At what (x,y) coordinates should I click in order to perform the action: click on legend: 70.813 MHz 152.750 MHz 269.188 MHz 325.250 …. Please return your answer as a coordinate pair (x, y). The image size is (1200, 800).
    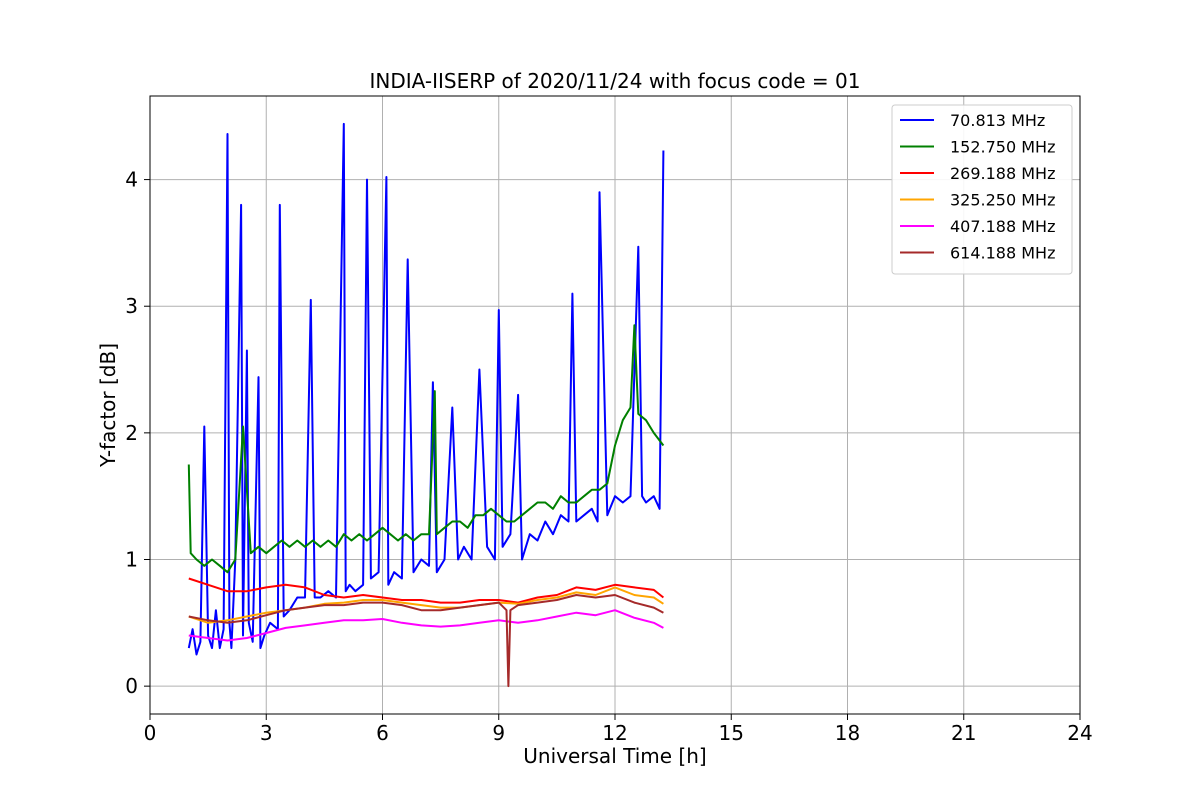
    Looking at the image, I should click on (982, 189).